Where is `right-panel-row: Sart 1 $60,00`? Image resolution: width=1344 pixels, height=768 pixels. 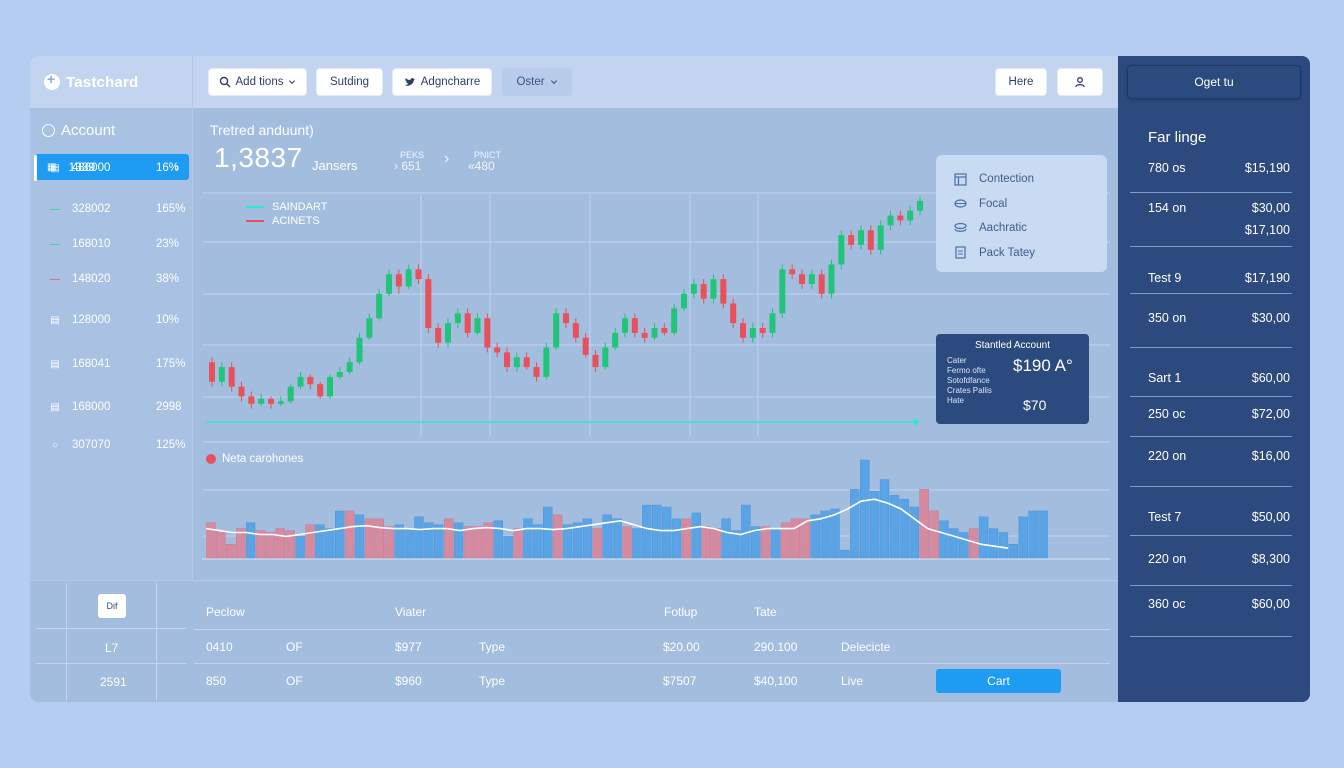
right-panel-row: Sart 1 $60,00 is located at coordinates (1219, 378).